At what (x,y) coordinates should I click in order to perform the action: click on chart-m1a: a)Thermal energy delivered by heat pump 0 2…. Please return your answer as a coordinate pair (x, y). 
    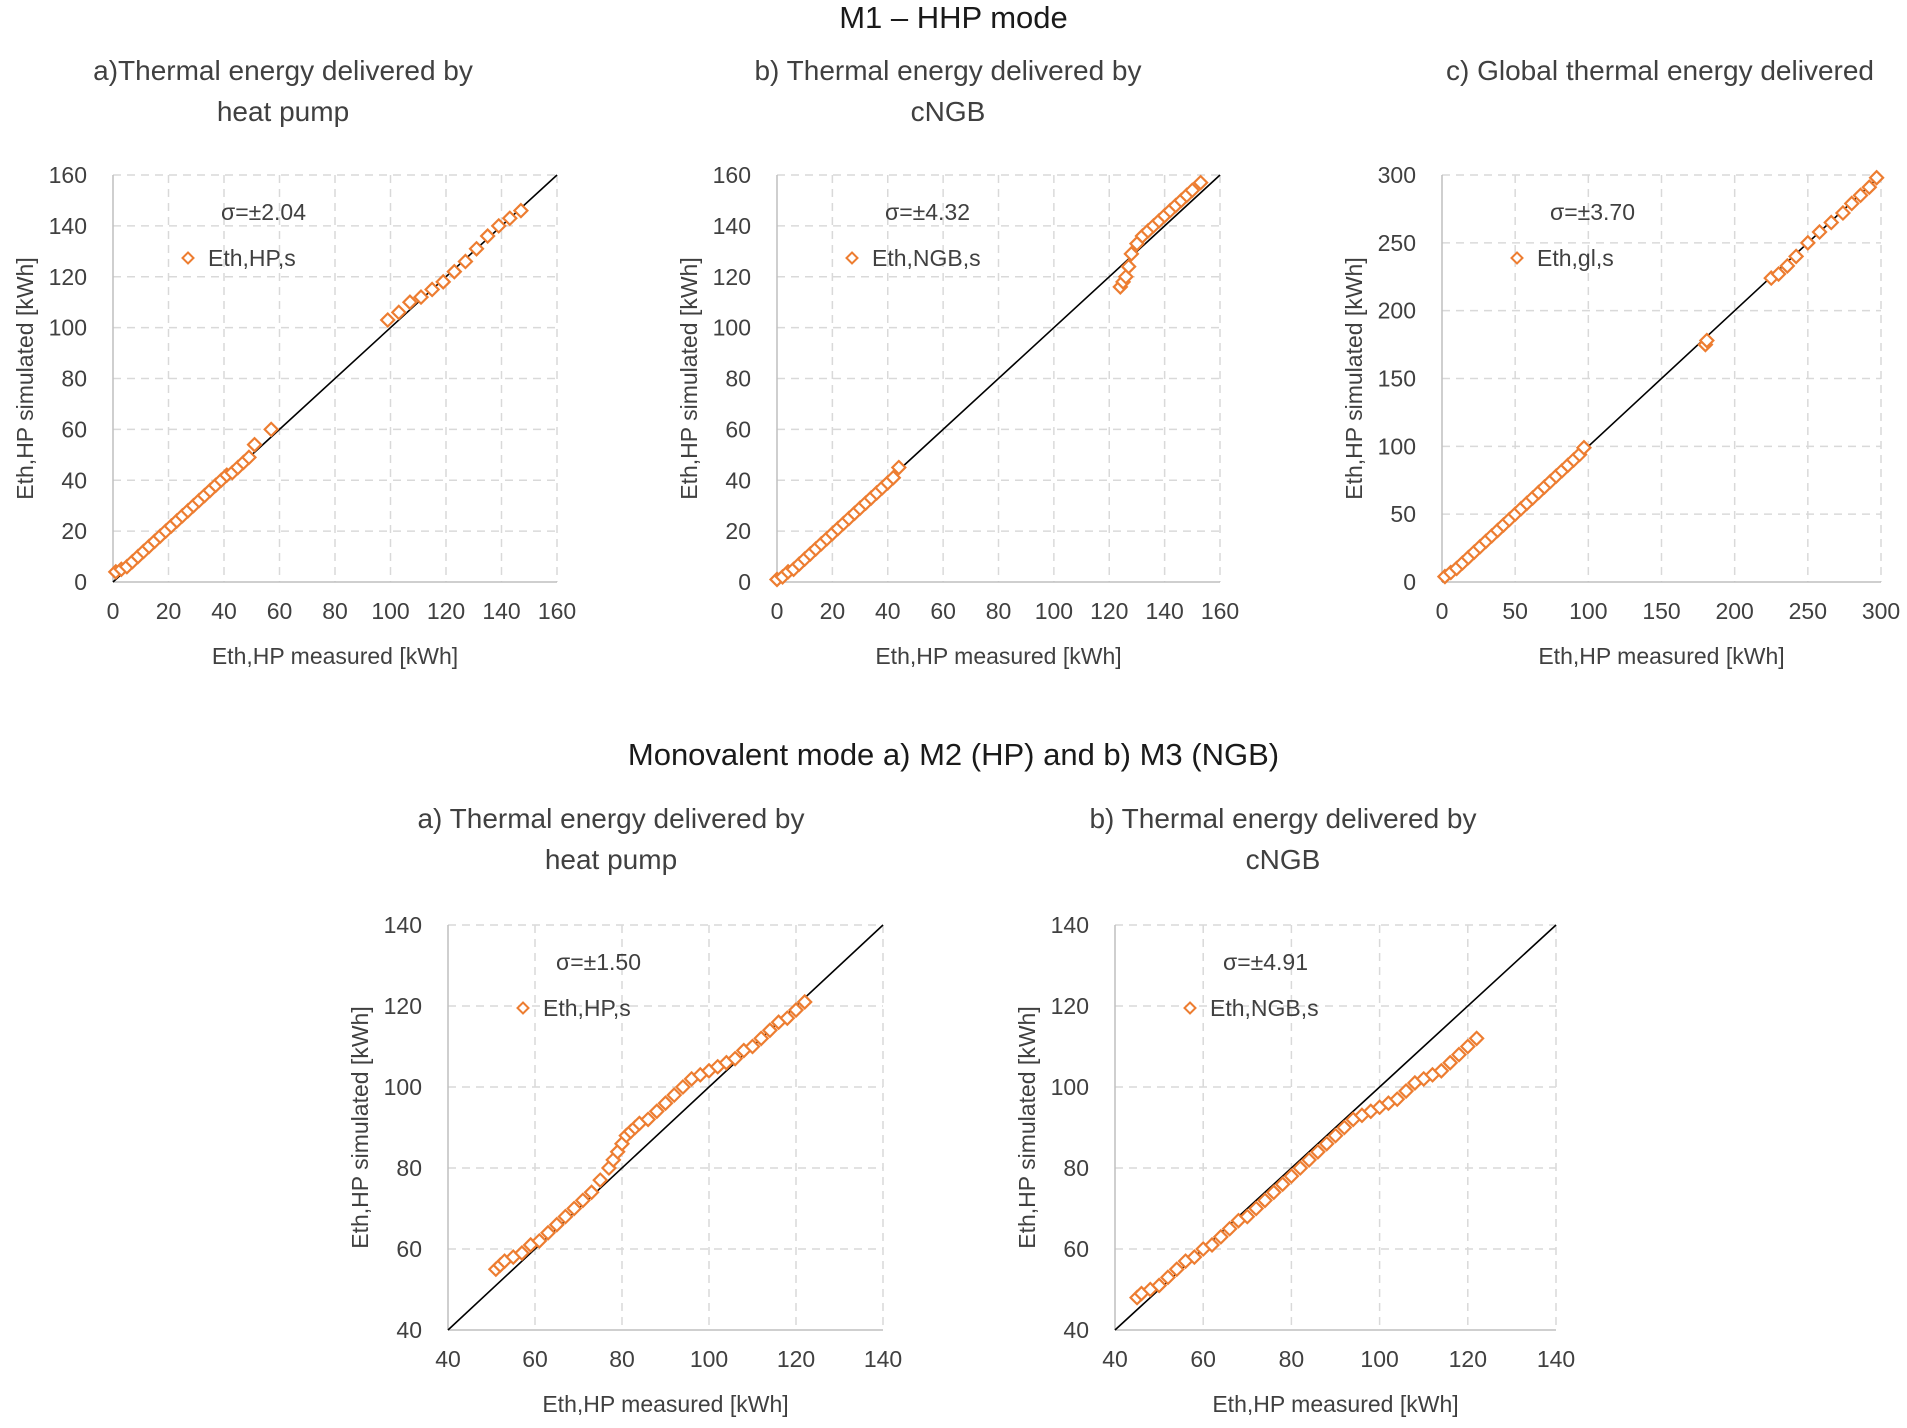
    Looking at the image, I should click on (294, 362).